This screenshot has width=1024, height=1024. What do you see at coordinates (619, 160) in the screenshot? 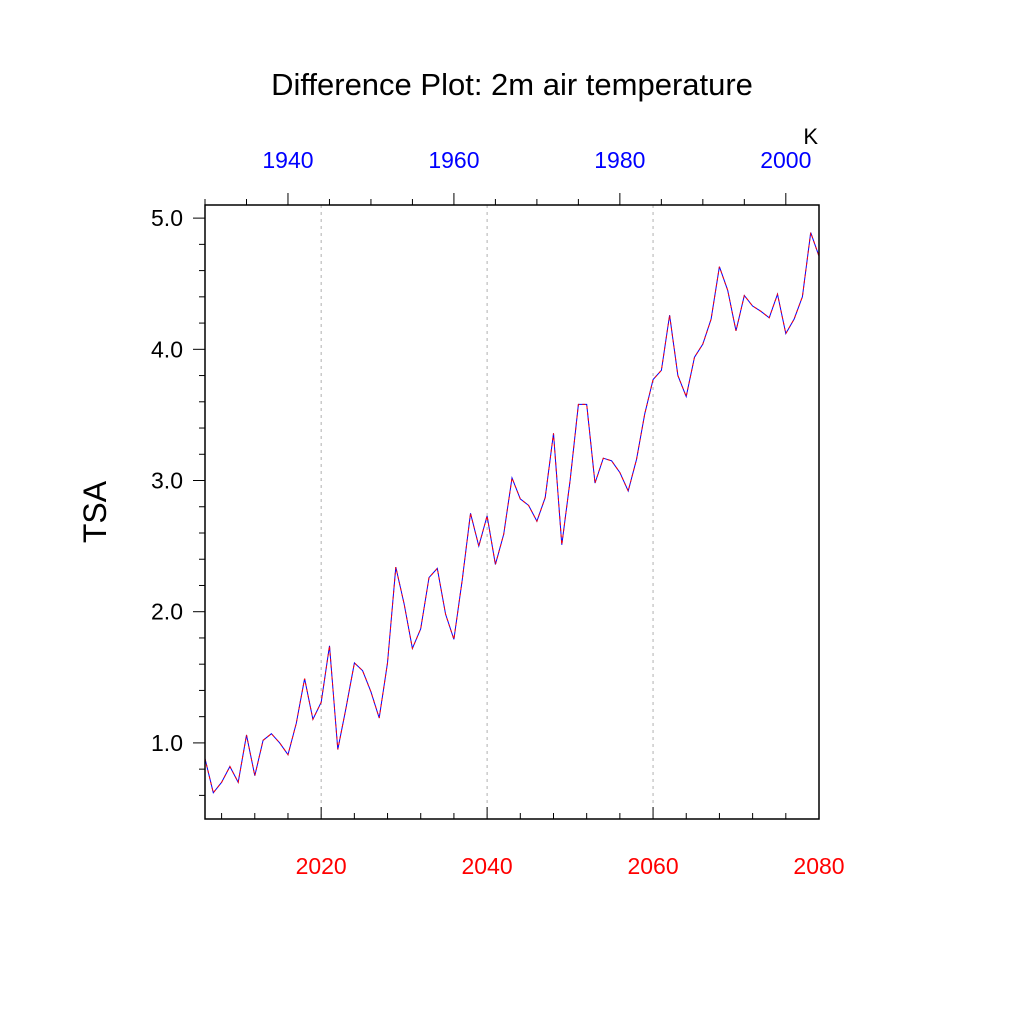
I see `x-top-tick-label: 1980` at bounding box center [619, 160].